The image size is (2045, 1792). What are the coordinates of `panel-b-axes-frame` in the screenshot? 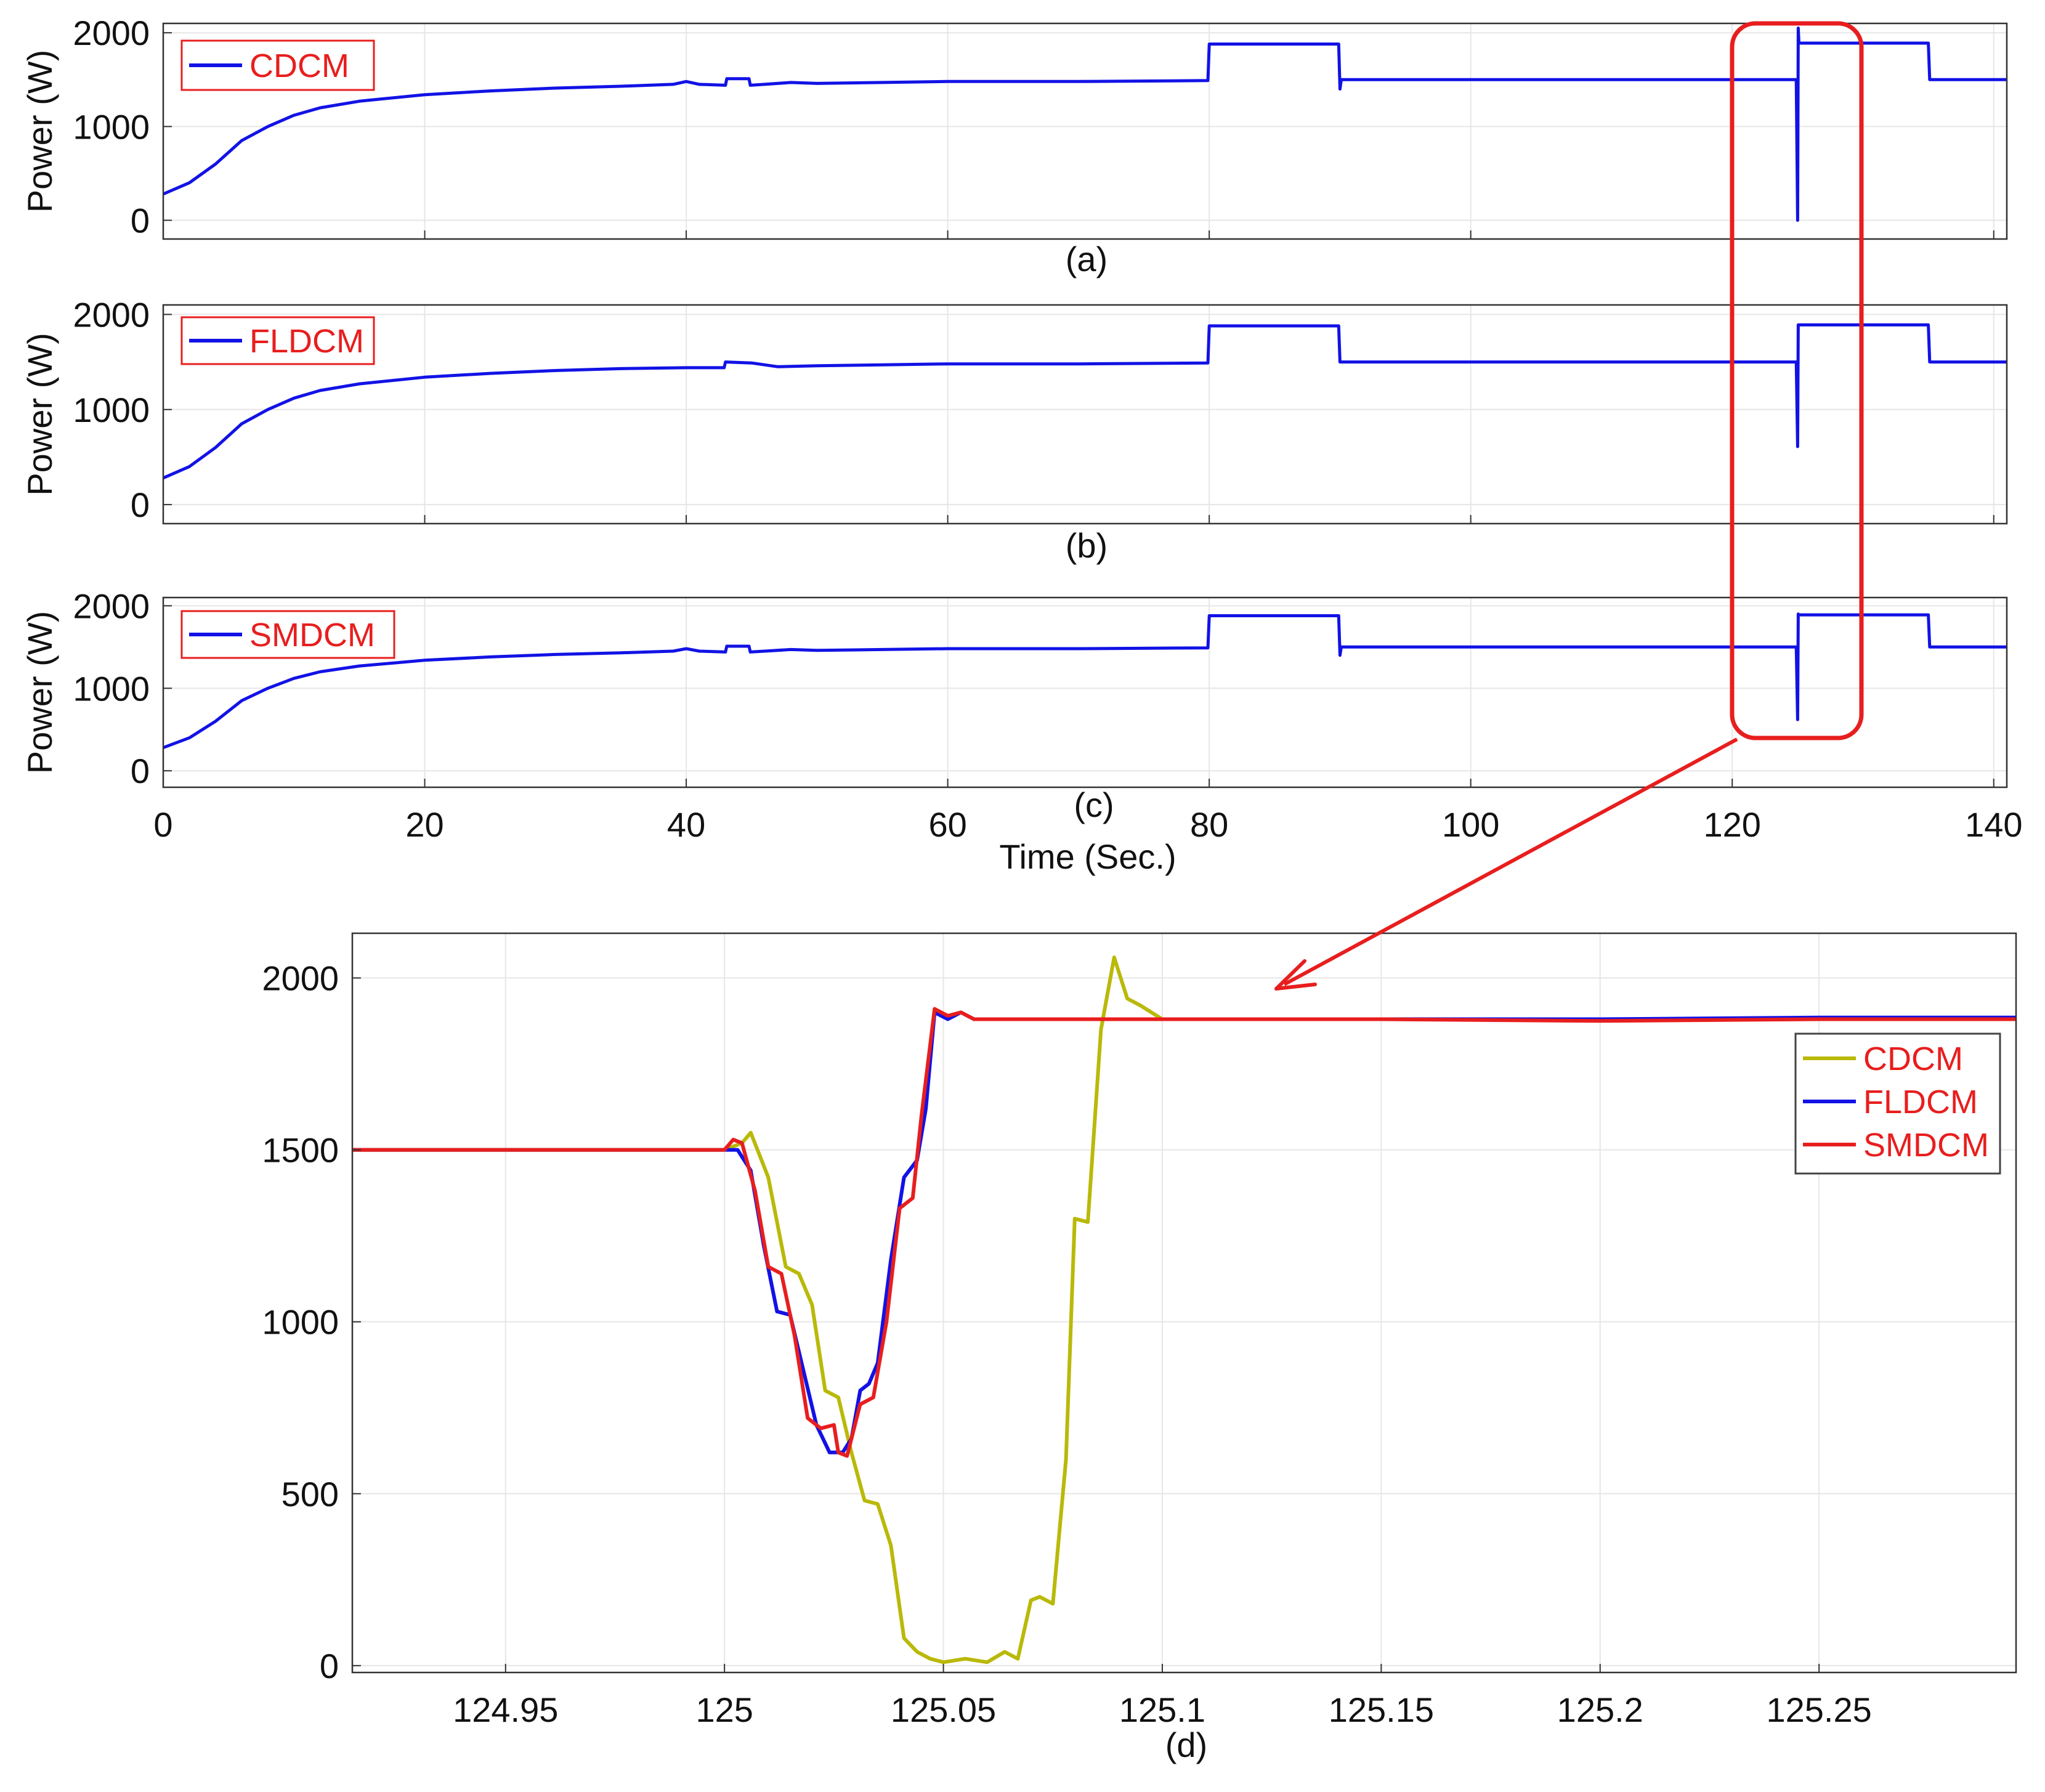 It's located at (1085, 414).